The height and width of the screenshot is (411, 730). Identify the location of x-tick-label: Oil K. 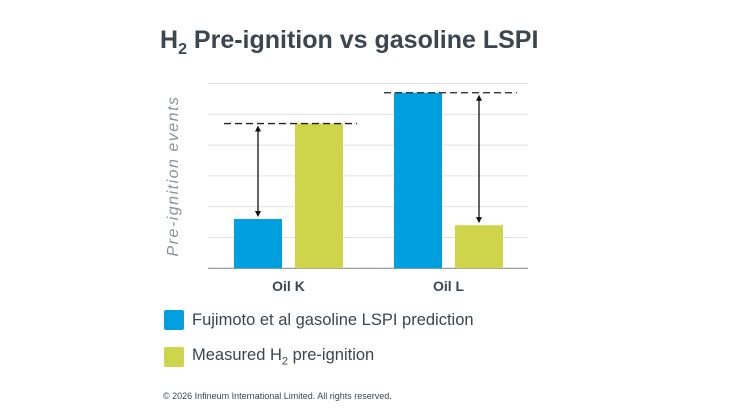
(288, 286).